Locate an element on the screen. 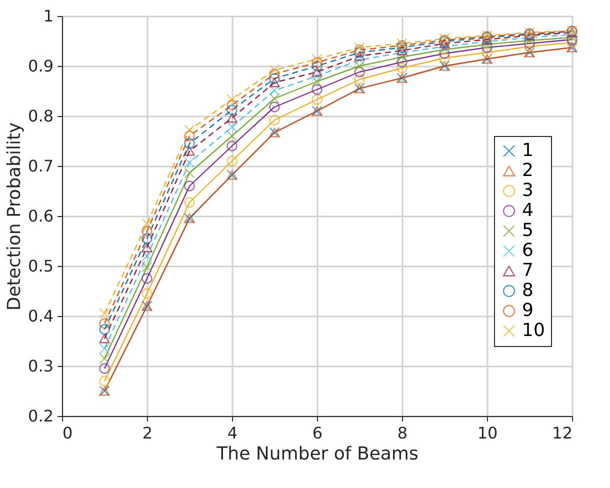 This screenshot has height=488, width=610. x-tick-label: 4 is located at coordinates (232, 433).